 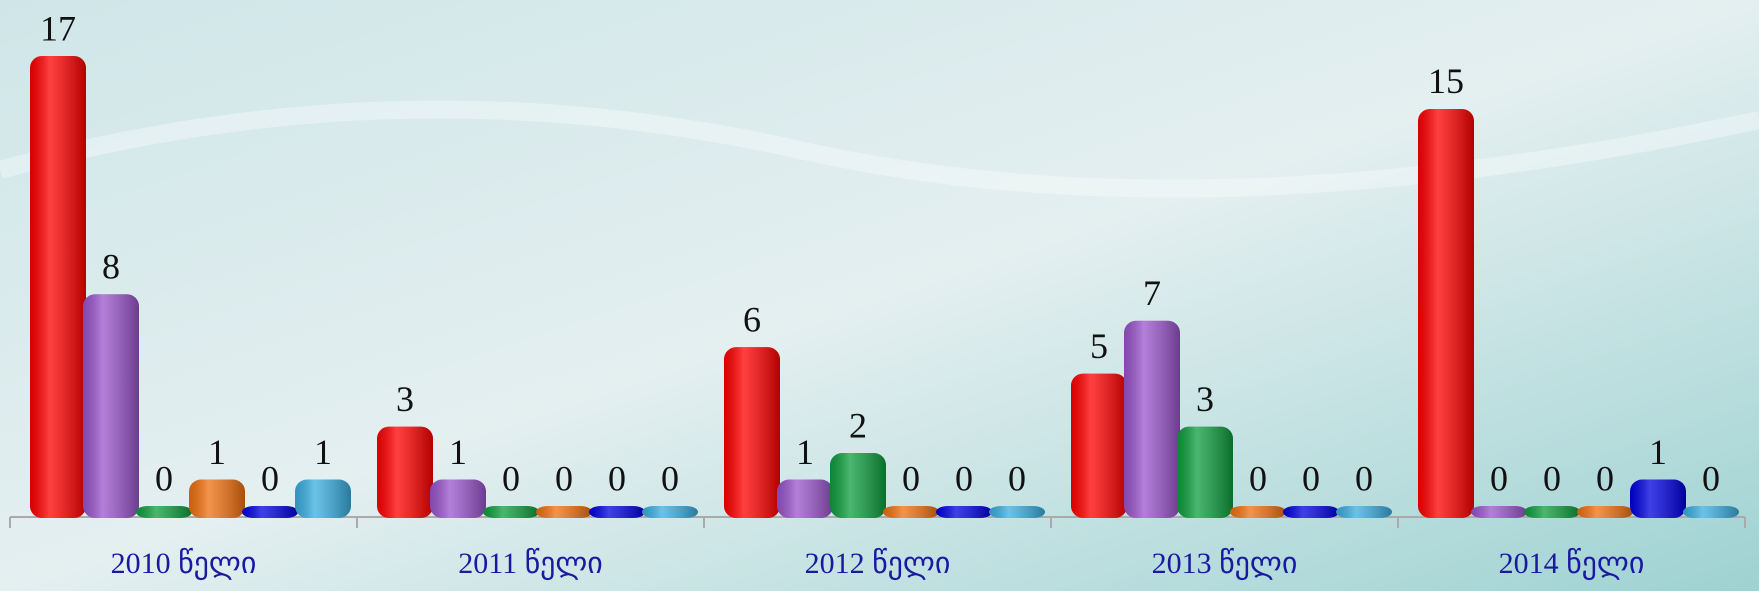 I want to click on value-label: 7, so click(x=1152, y=293).